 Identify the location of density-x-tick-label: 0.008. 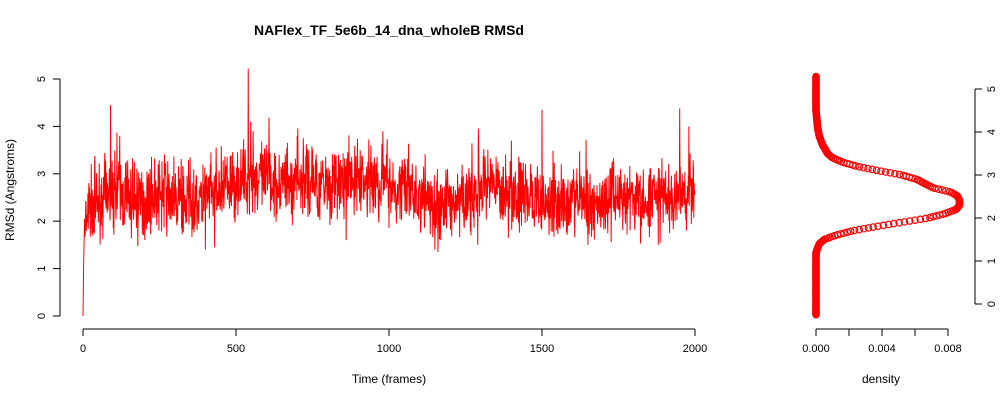
(948, 349).